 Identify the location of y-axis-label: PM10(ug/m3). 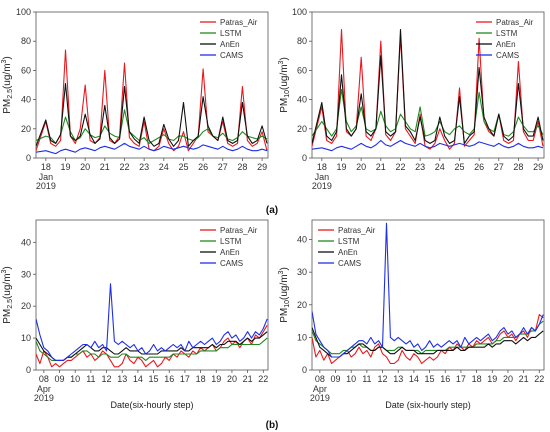
(284, 85).